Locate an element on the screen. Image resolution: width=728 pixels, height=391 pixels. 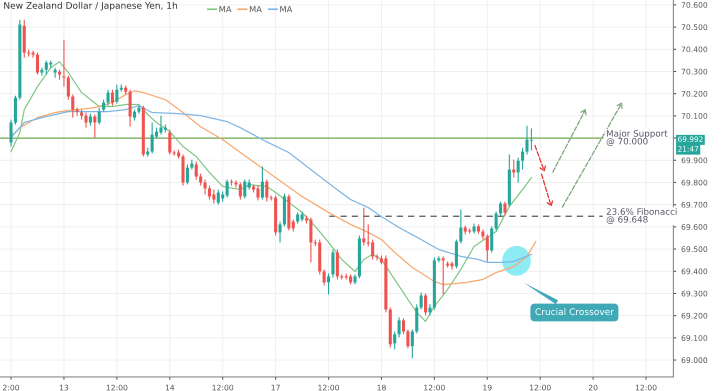
ref-line-label: Major Support @ 70.000 is located at coordinates (637, 138).